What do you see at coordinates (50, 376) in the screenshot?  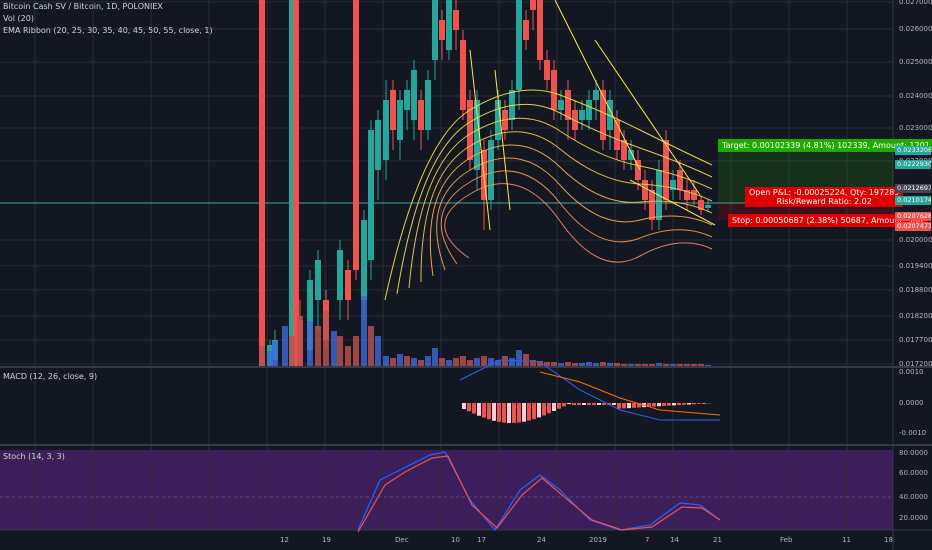 I see `macd-label: MACD (12, 26, close, 9)` at bounding box center [50, 376].